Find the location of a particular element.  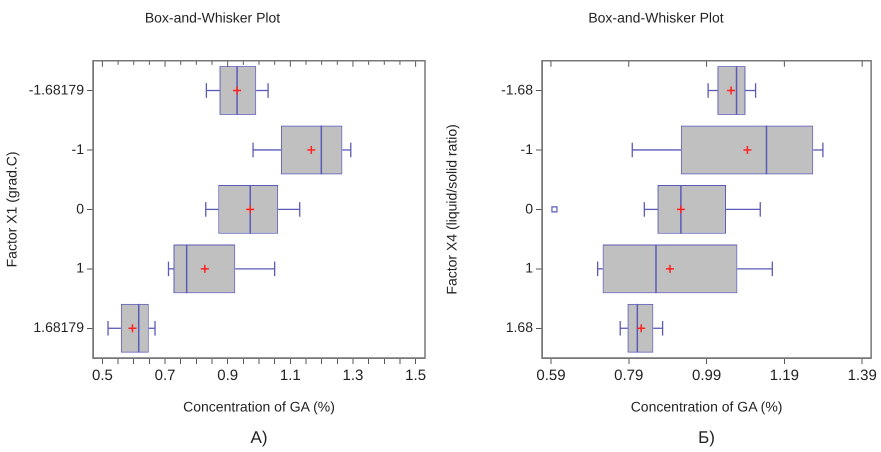

x-tick-label: 1.3 is located at coordinates (353, 375).